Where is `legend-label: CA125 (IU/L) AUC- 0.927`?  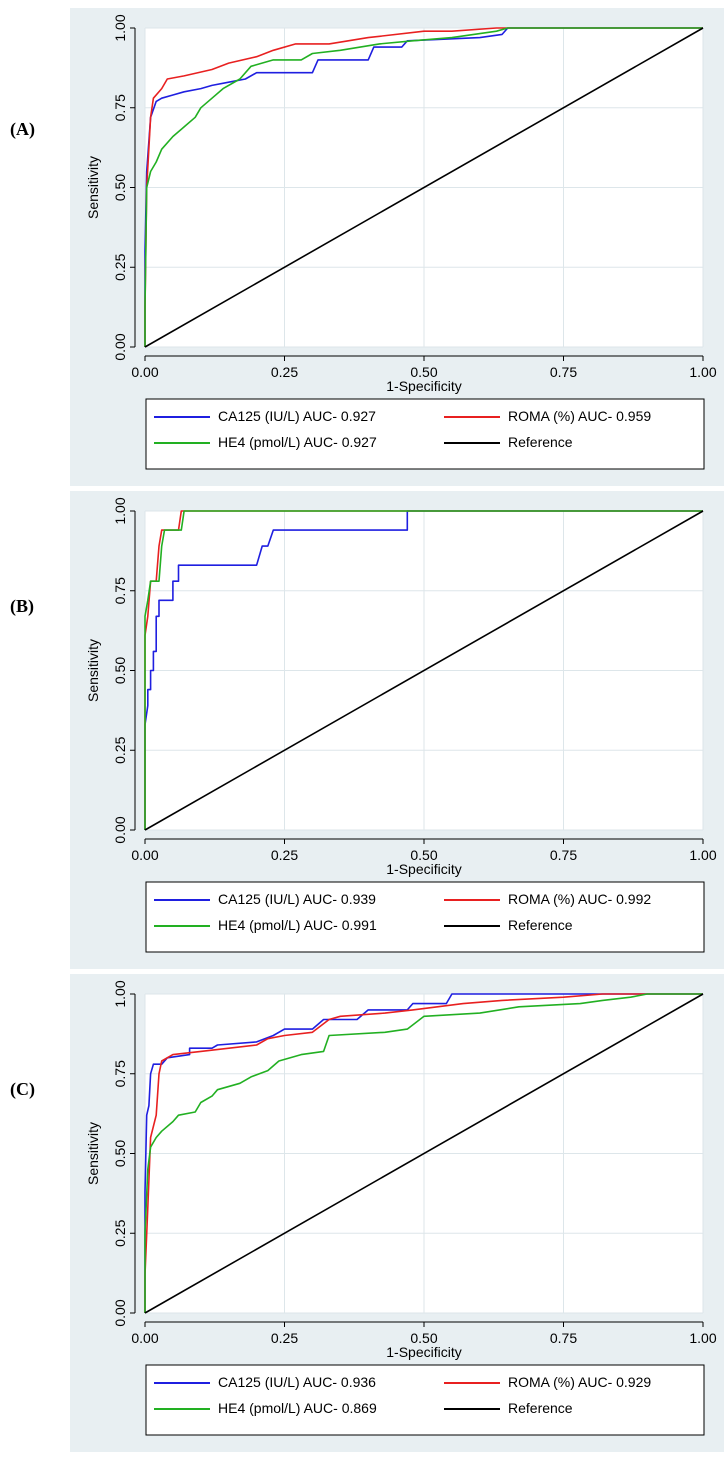 legend-label: CA125 (IU/L) AUC- 0.927 is located at coordinates (297, 416).